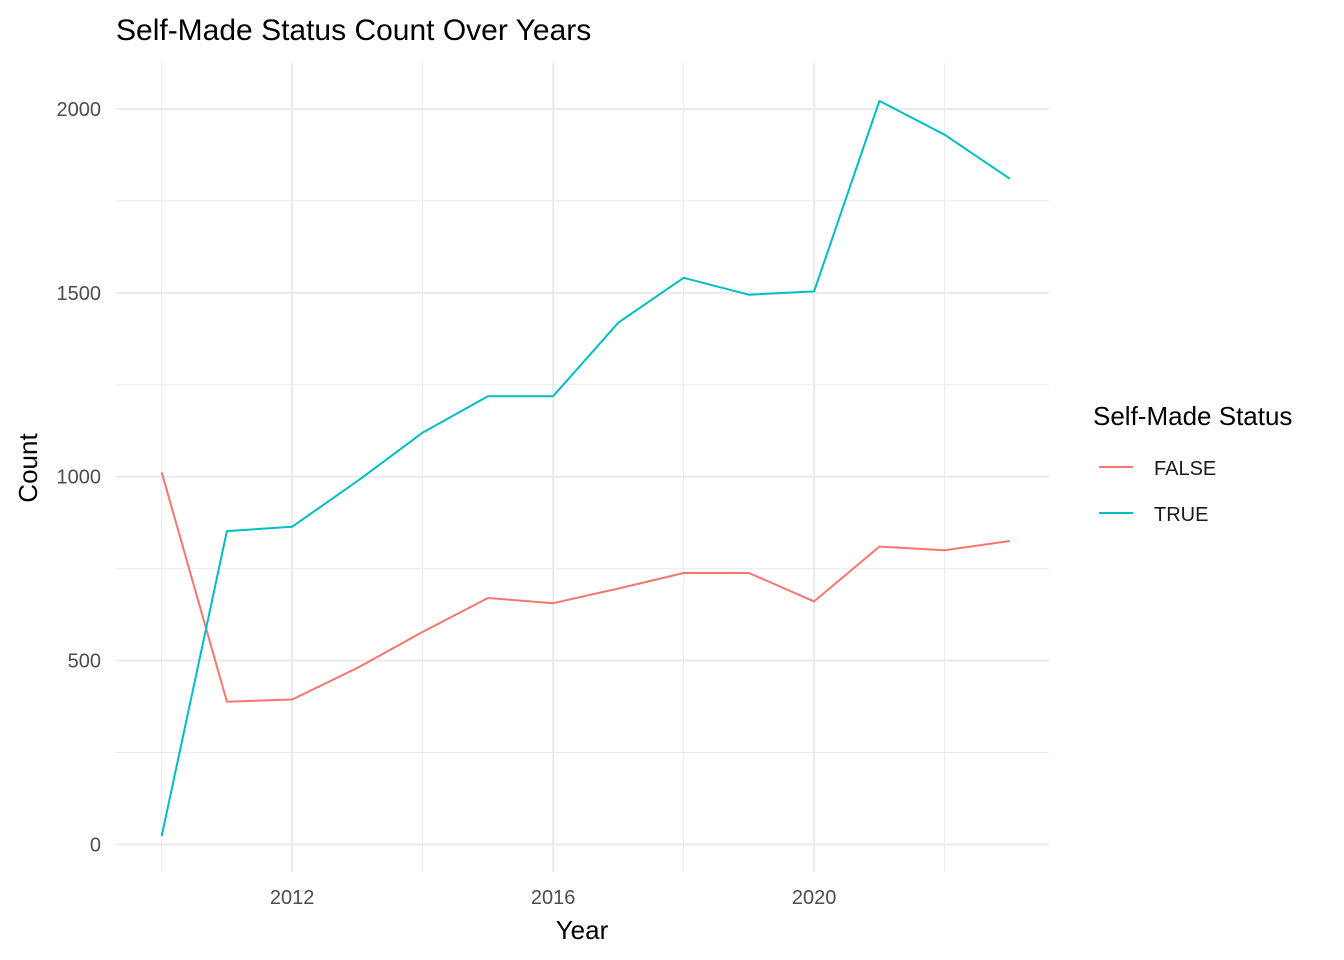 The image size is (1344, 960). I want to click on x-tick-label: 2012, so click(292, 898).